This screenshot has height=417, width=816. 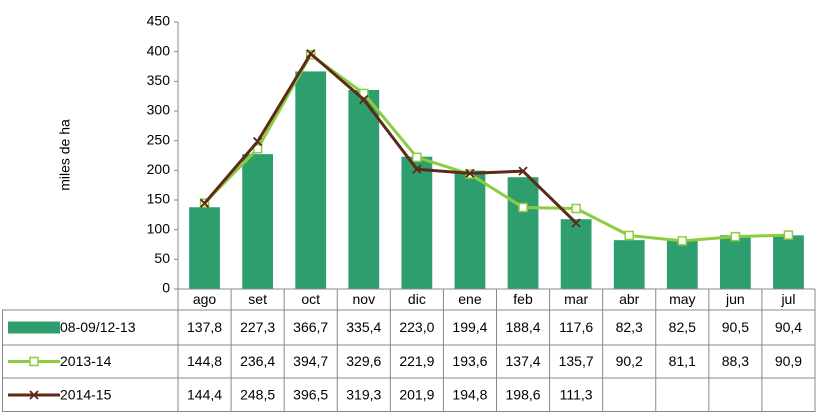 I want to click on table-value: 319,3, so click(x=363, y=395).